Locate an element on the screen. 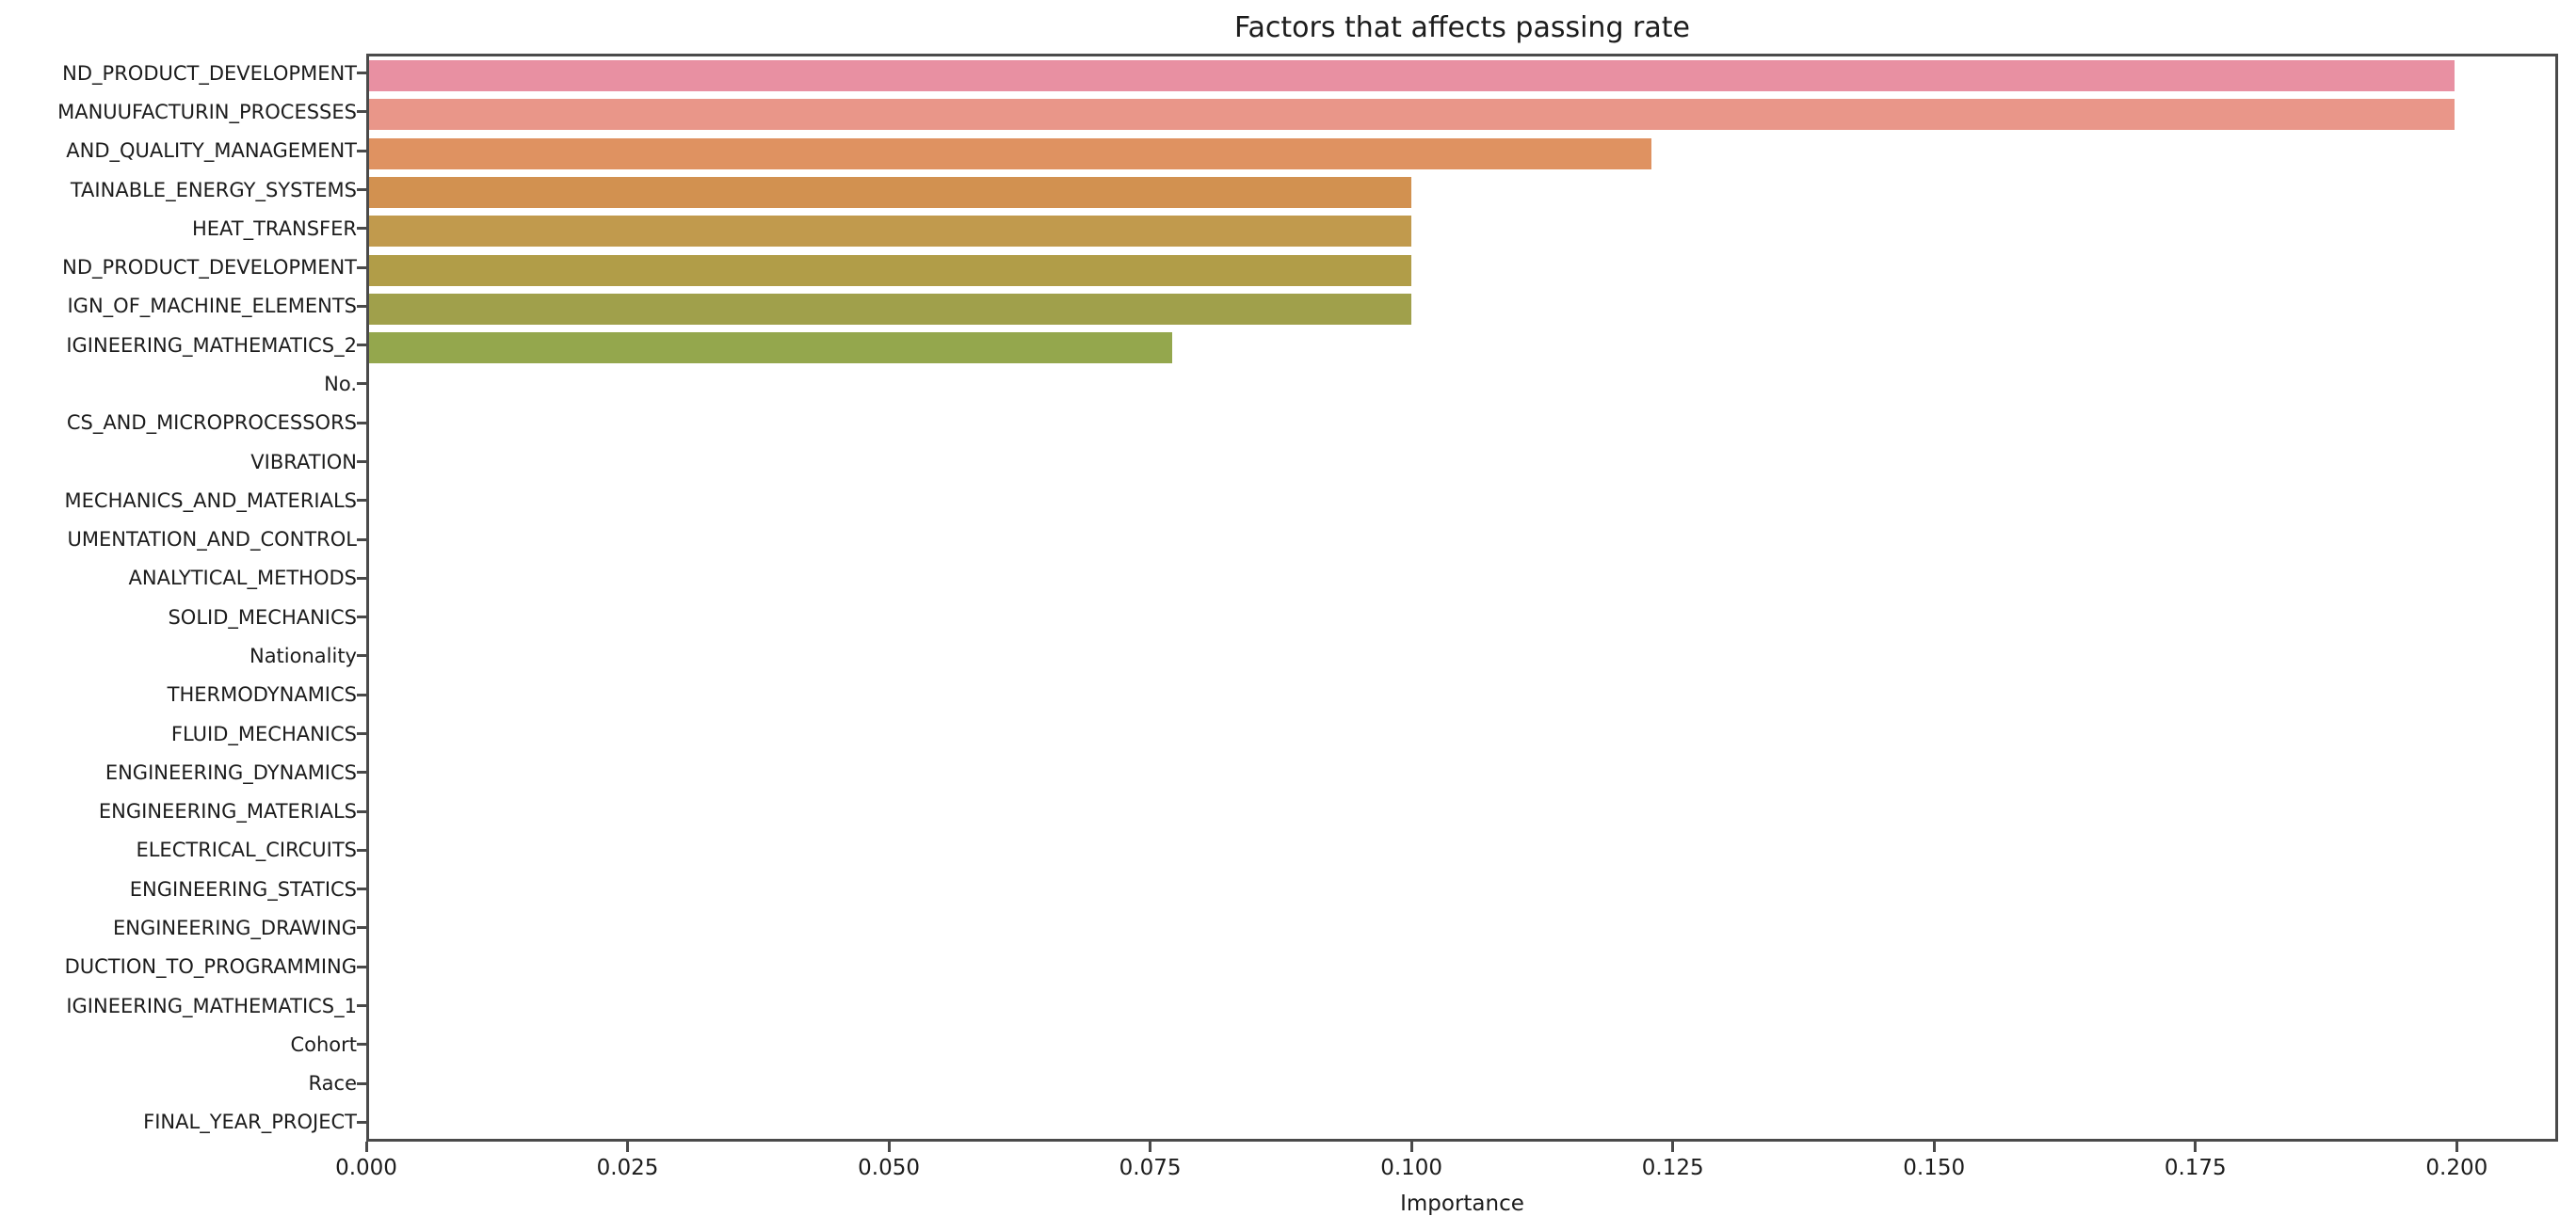 The height and width of the screenshot is (1232, 2576). y-axis-label: ANALYTICAL_METHODS is located at coordinates (242, 578).